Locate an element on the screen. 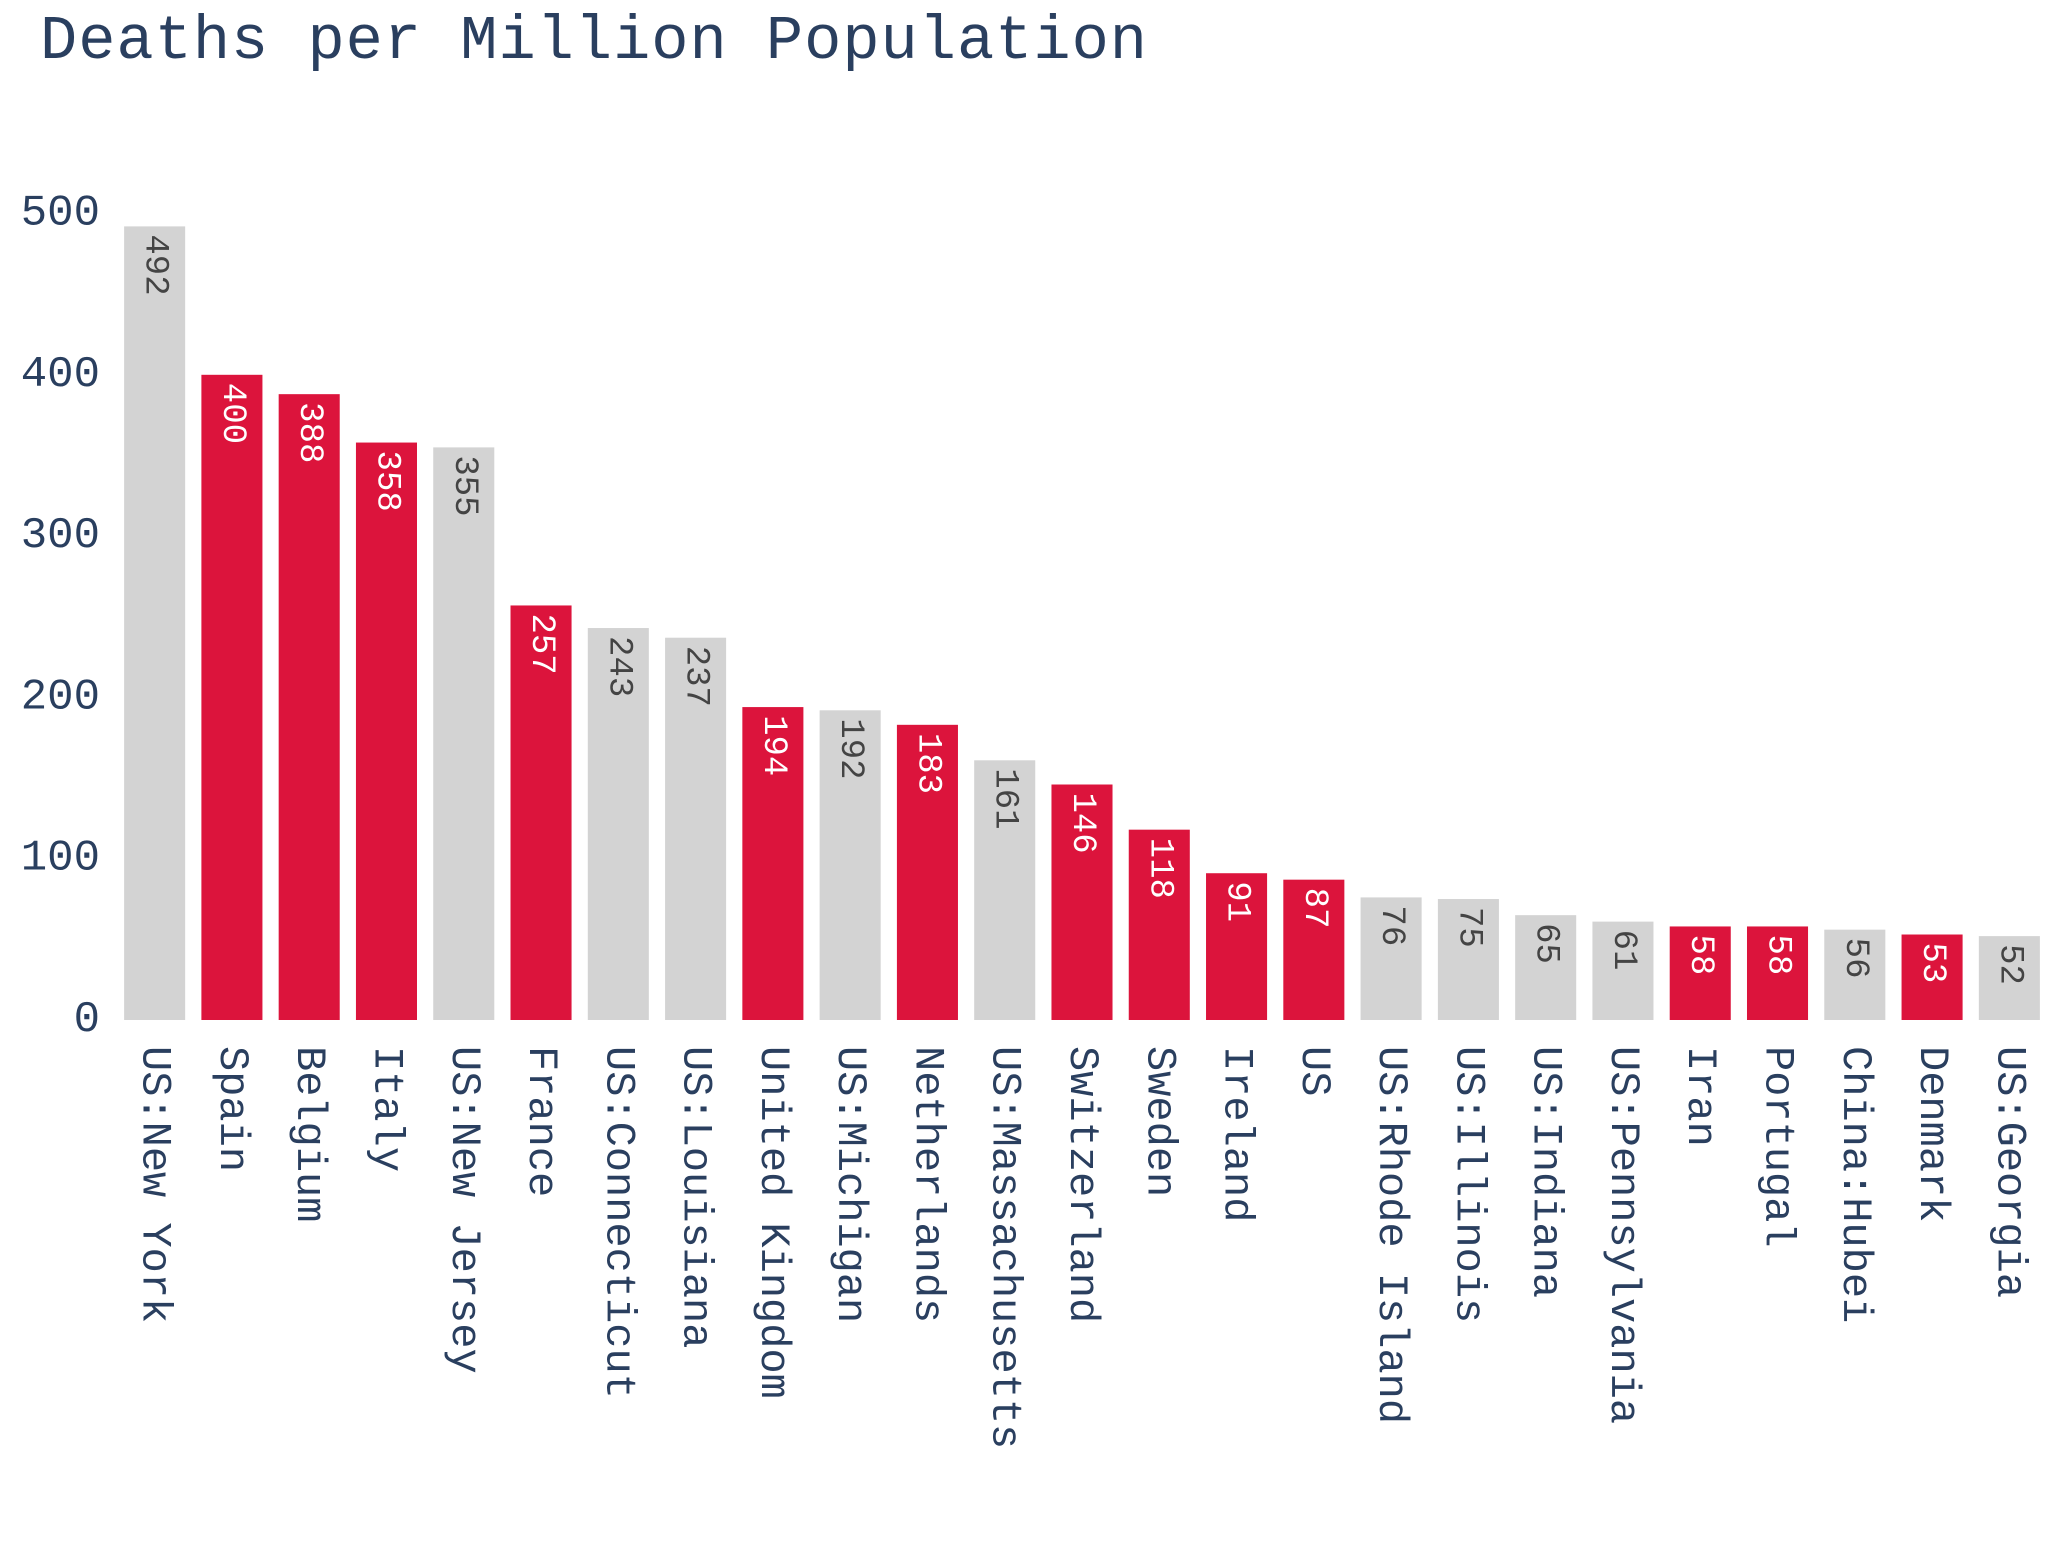 The height and width of the screenshot is (1559, 2060). data-label: 118 is located at coordinates (1159, 868).